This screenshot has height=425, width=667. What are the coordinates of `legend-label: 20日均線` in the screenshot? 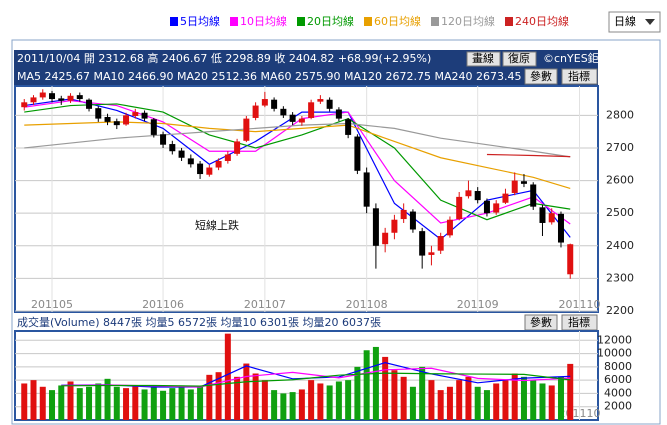 It's located at (330, 21).